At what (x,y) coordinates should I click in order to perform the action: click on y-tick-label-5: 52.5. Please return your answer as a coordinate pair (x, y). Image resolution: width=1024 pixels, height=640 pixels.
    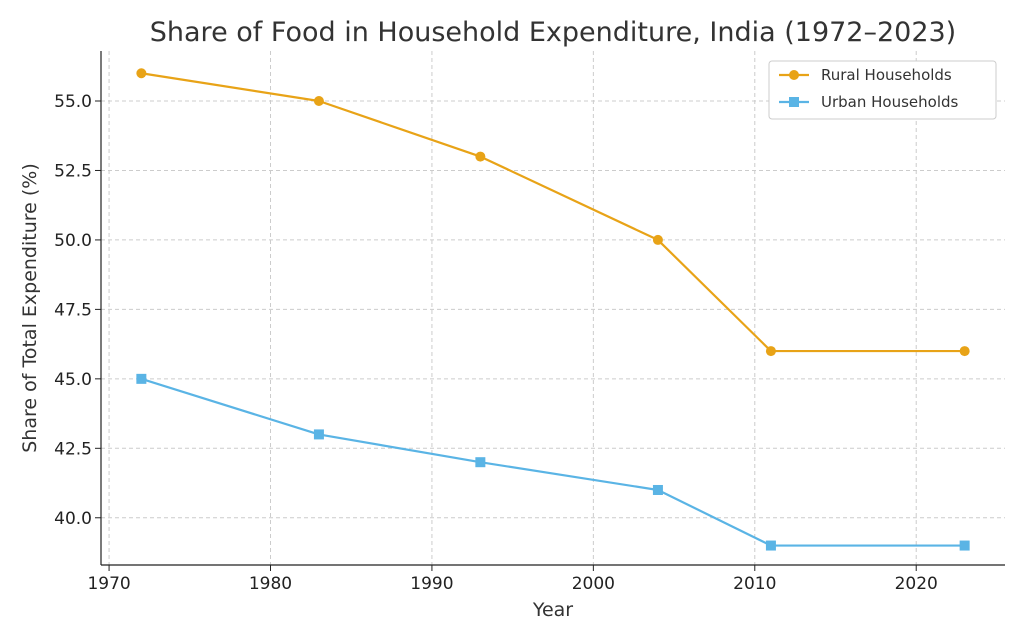
    Looking at the image, I should click on (73, 171).